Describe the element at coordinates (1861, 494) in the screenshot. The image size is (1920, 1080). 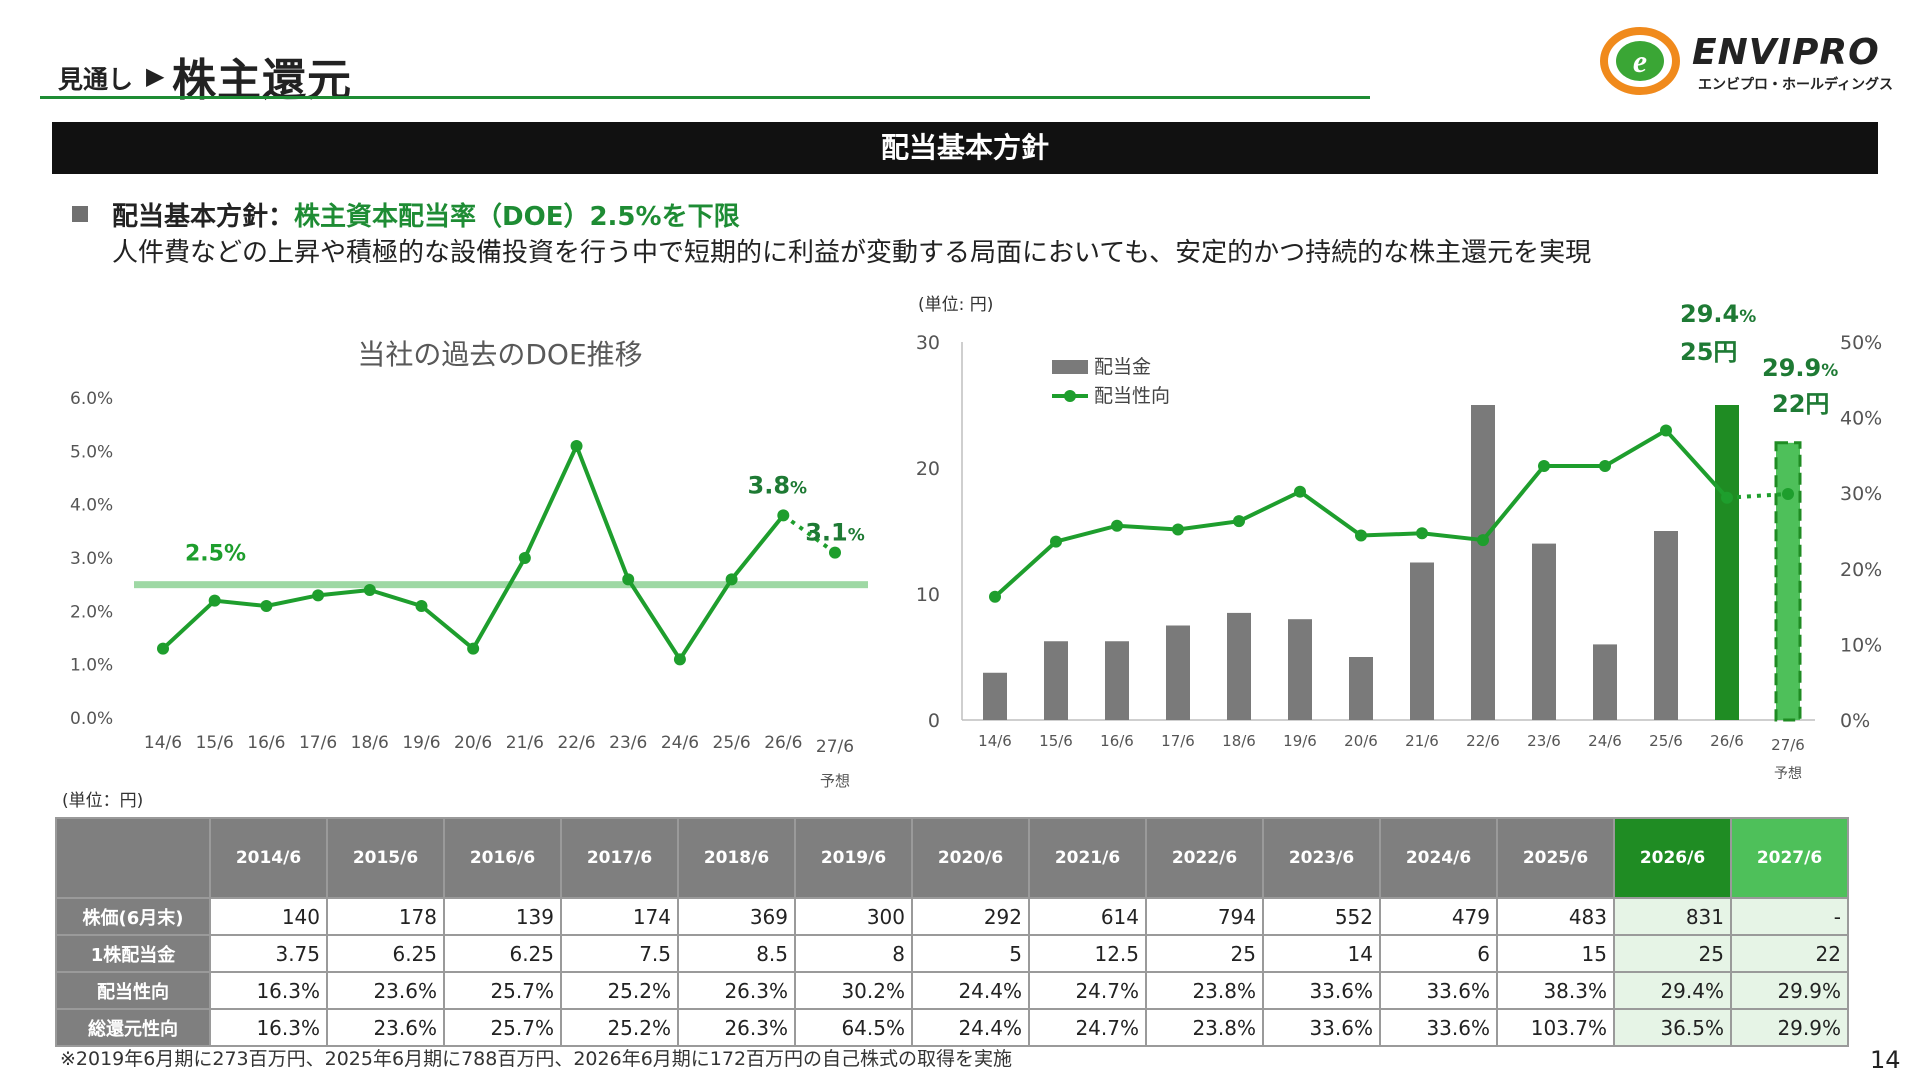
I see `right-y-tick: 30%` at that location.